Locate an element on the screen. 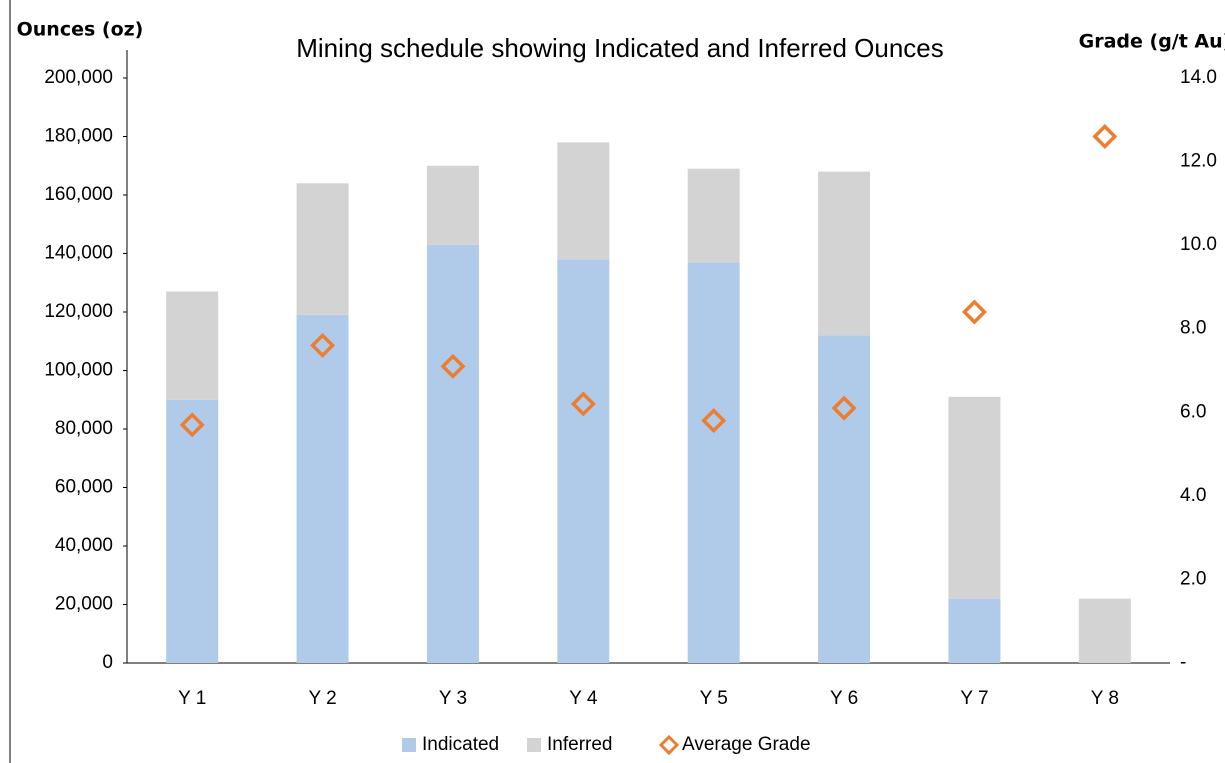 The height and width of the screenshot is (763, 1225). y2-tick-label: - is located at coordinates (1183, 662).